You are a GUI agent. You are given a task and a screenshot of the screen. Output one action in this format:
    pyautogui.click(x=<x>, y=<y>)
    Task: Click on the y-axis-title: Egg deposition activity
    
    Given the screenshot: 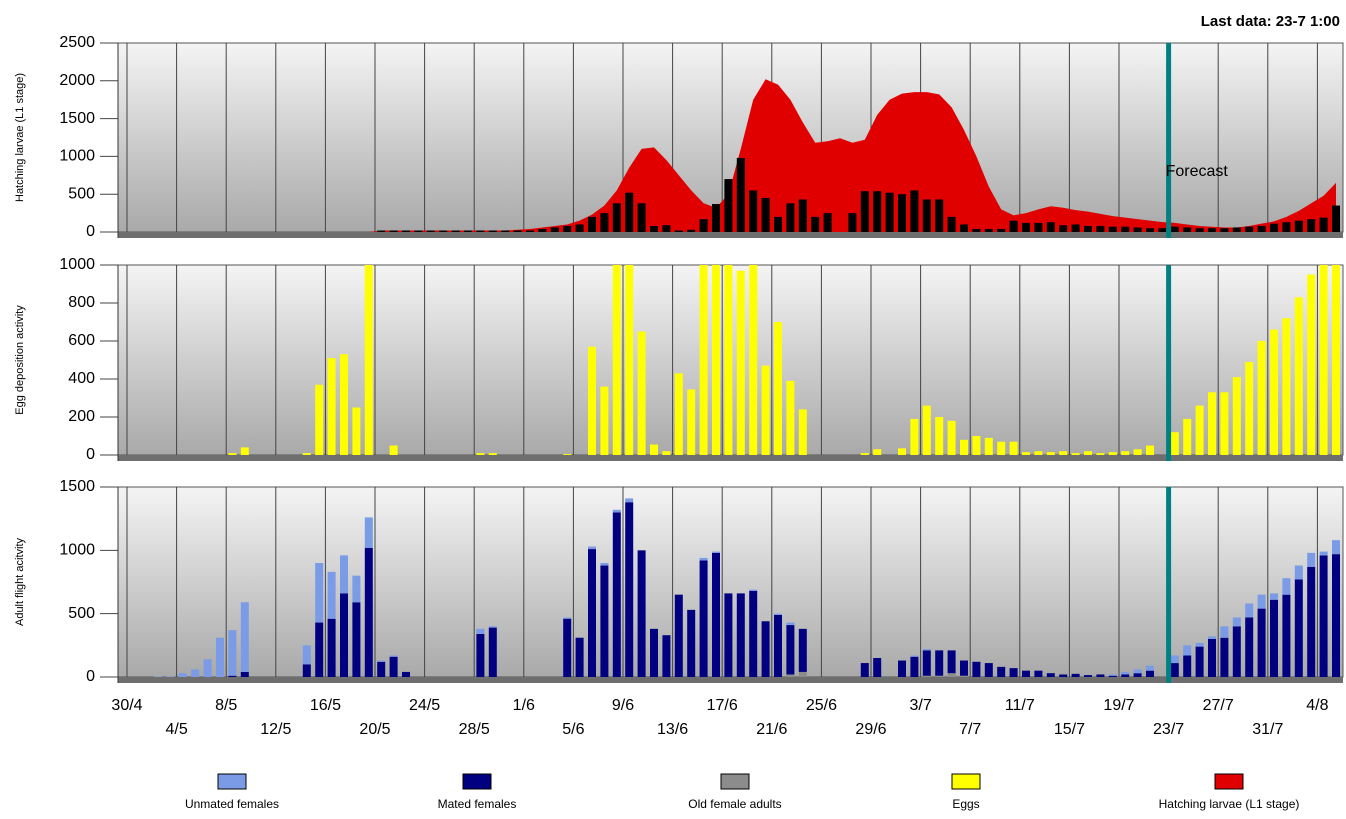 What is the action you would take?
    pyautogui.click(x=20, y=360)
    